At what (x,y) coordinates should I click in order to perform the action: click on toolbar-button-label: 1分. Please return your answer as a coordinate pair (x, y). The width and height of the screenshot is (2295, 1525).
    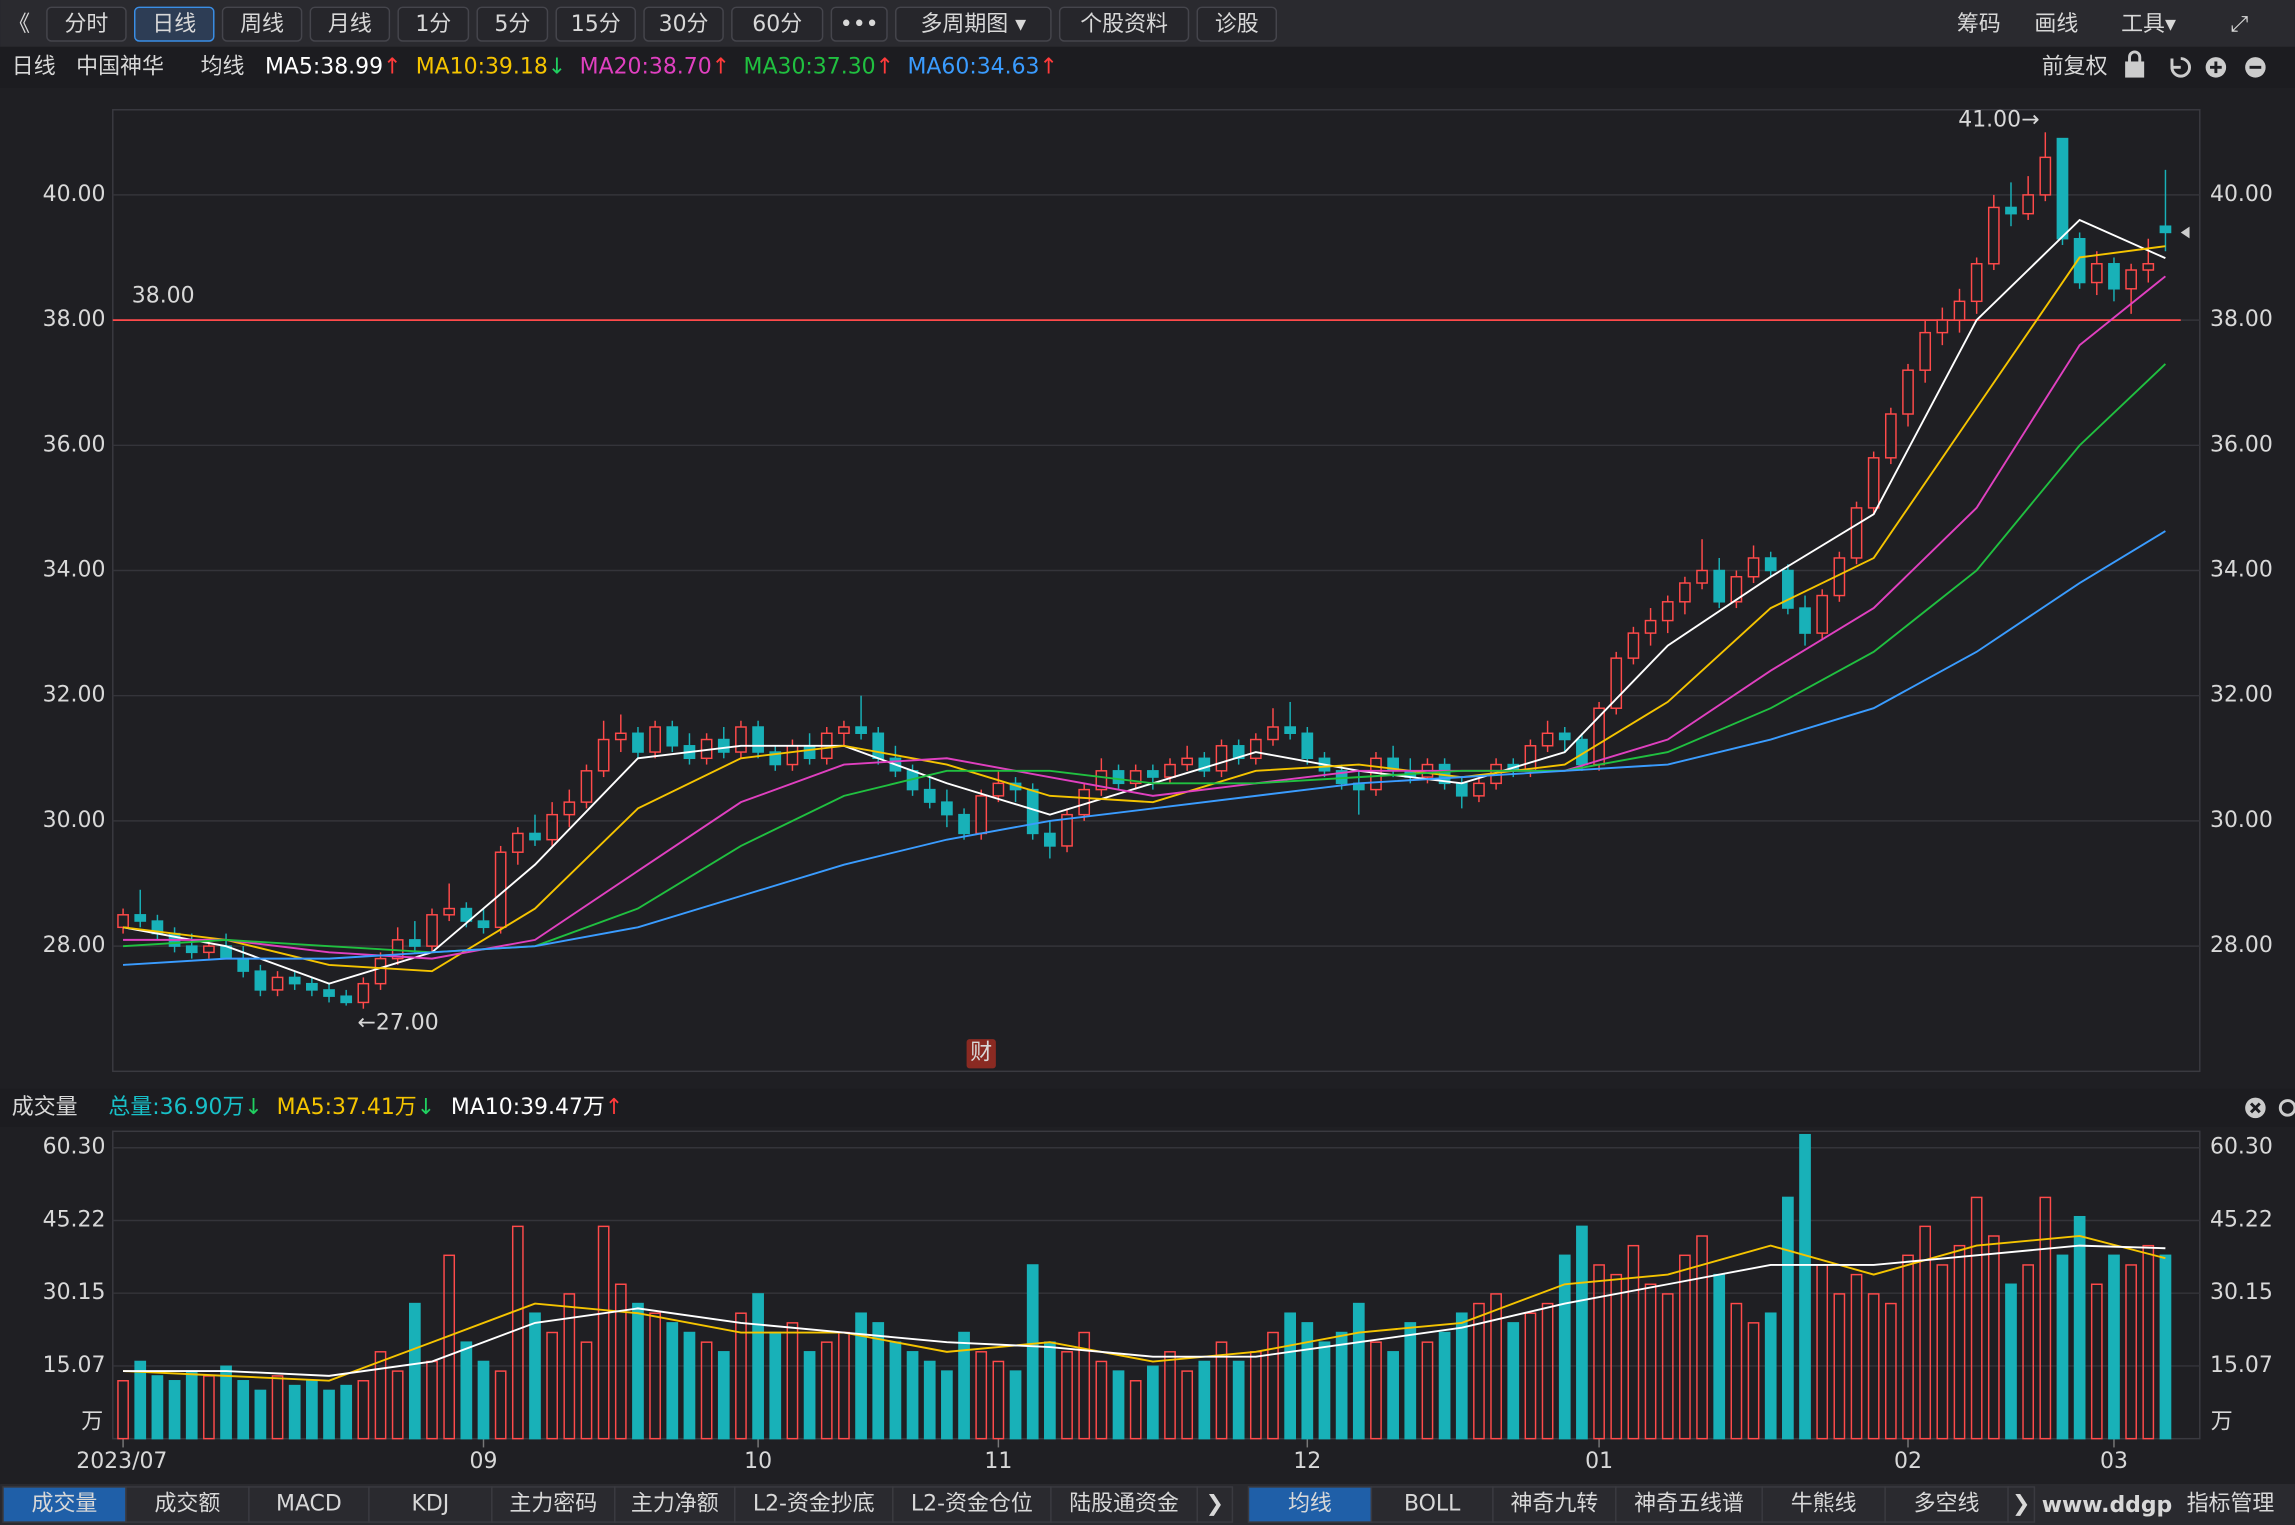
    Looking at the image, I should click on (433, 24).